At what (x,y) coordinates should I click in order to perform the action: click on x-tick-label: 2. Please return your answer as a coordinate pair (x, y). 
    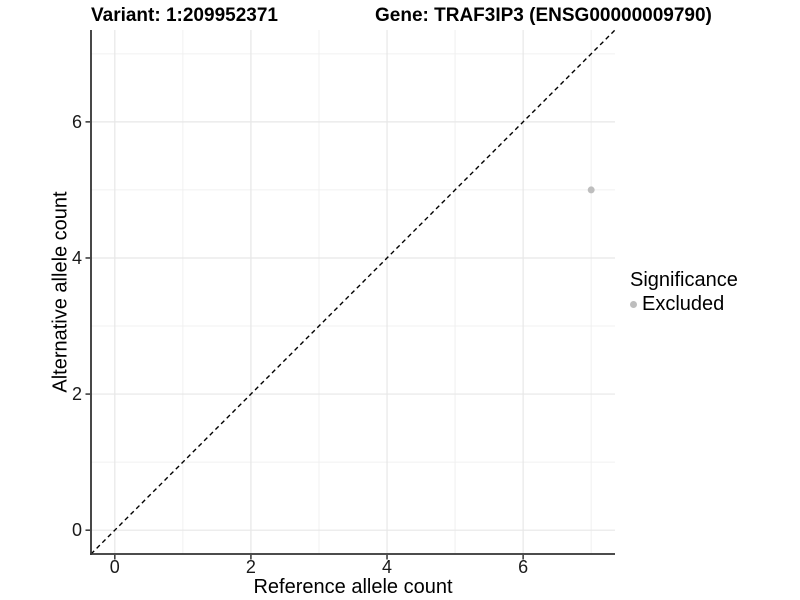
    Looking at the image, I should click on (251, 567).